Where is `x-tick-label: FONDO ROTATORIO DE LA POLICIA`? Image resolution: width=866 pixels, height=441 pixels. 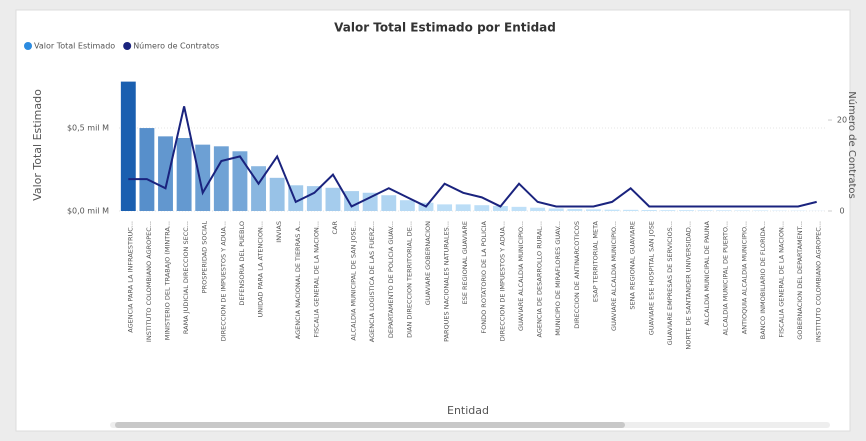 x-tick-label: FONDO ROTATORIO DE LA POLICIA is located at coordinates (484, 276).